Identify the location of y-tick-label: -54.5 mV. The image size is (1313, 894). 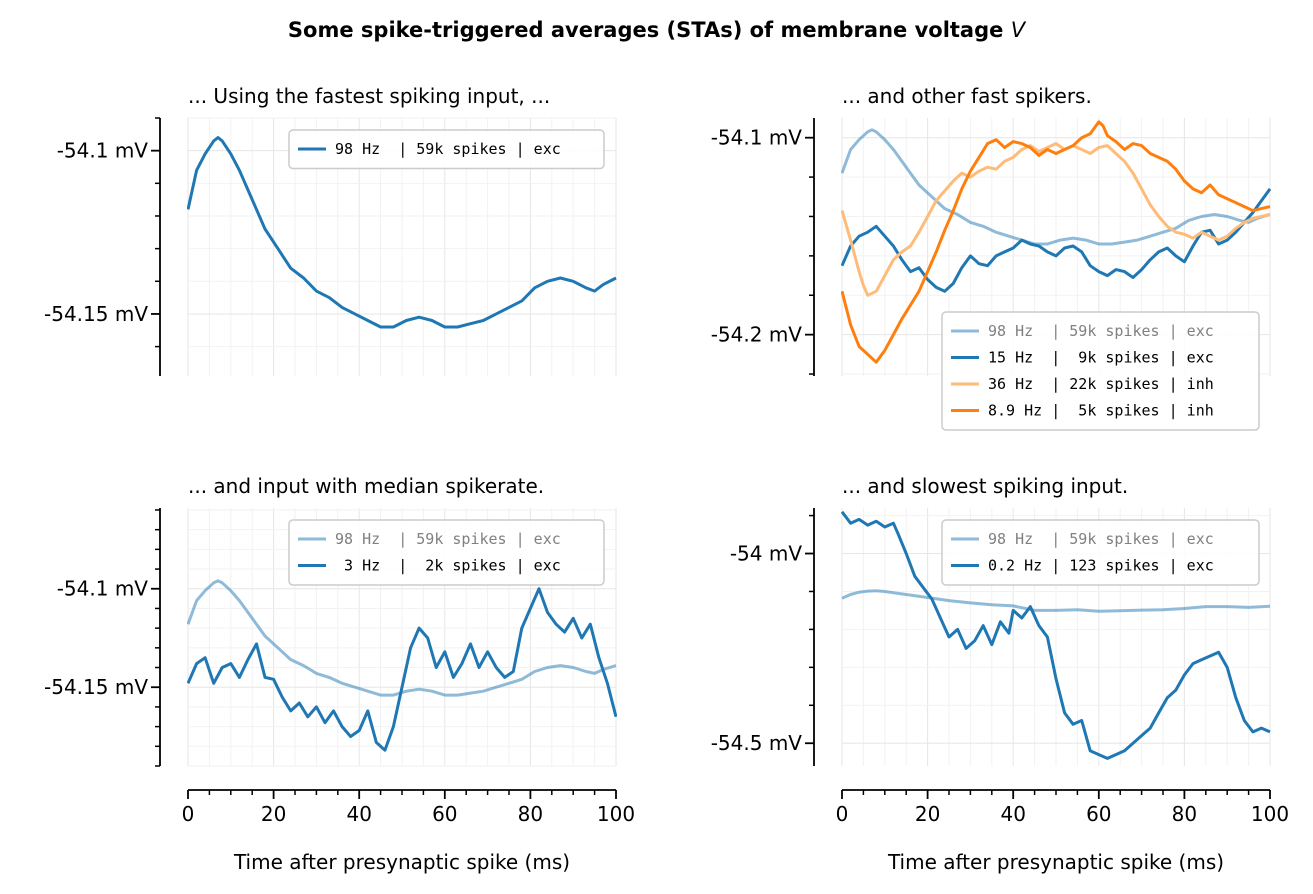
(757, 743).